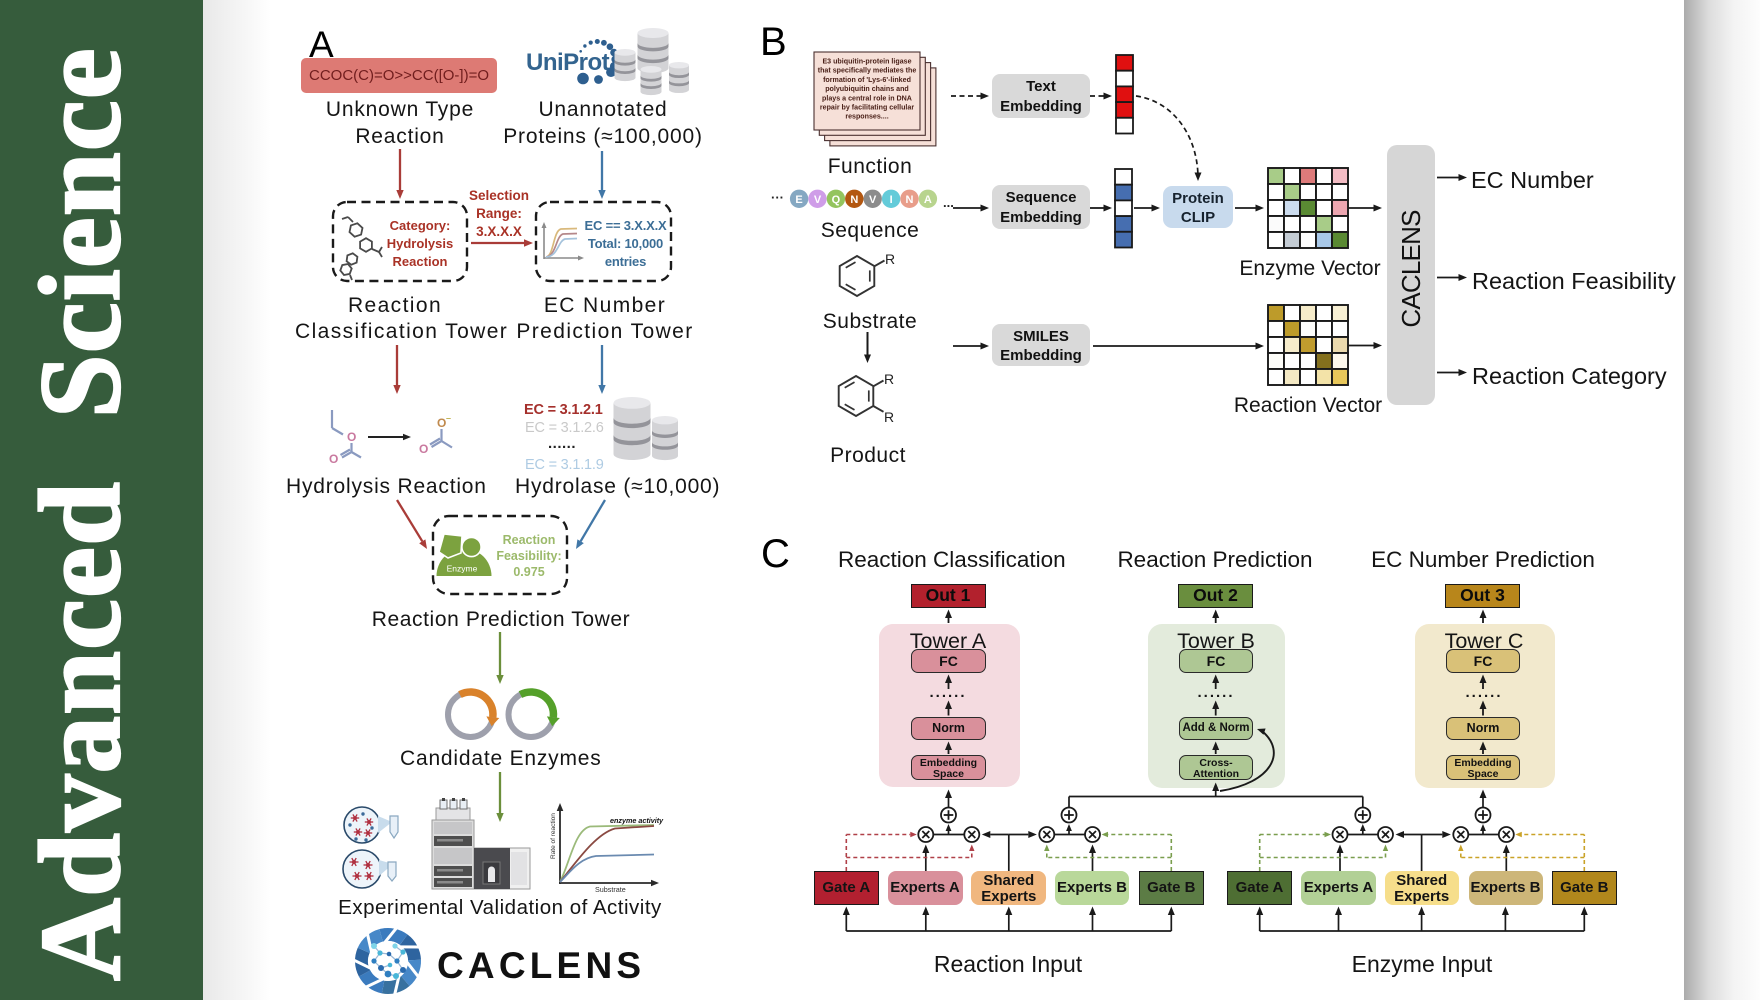  I want to click on svg-text: Substrate, so click(610, 889).